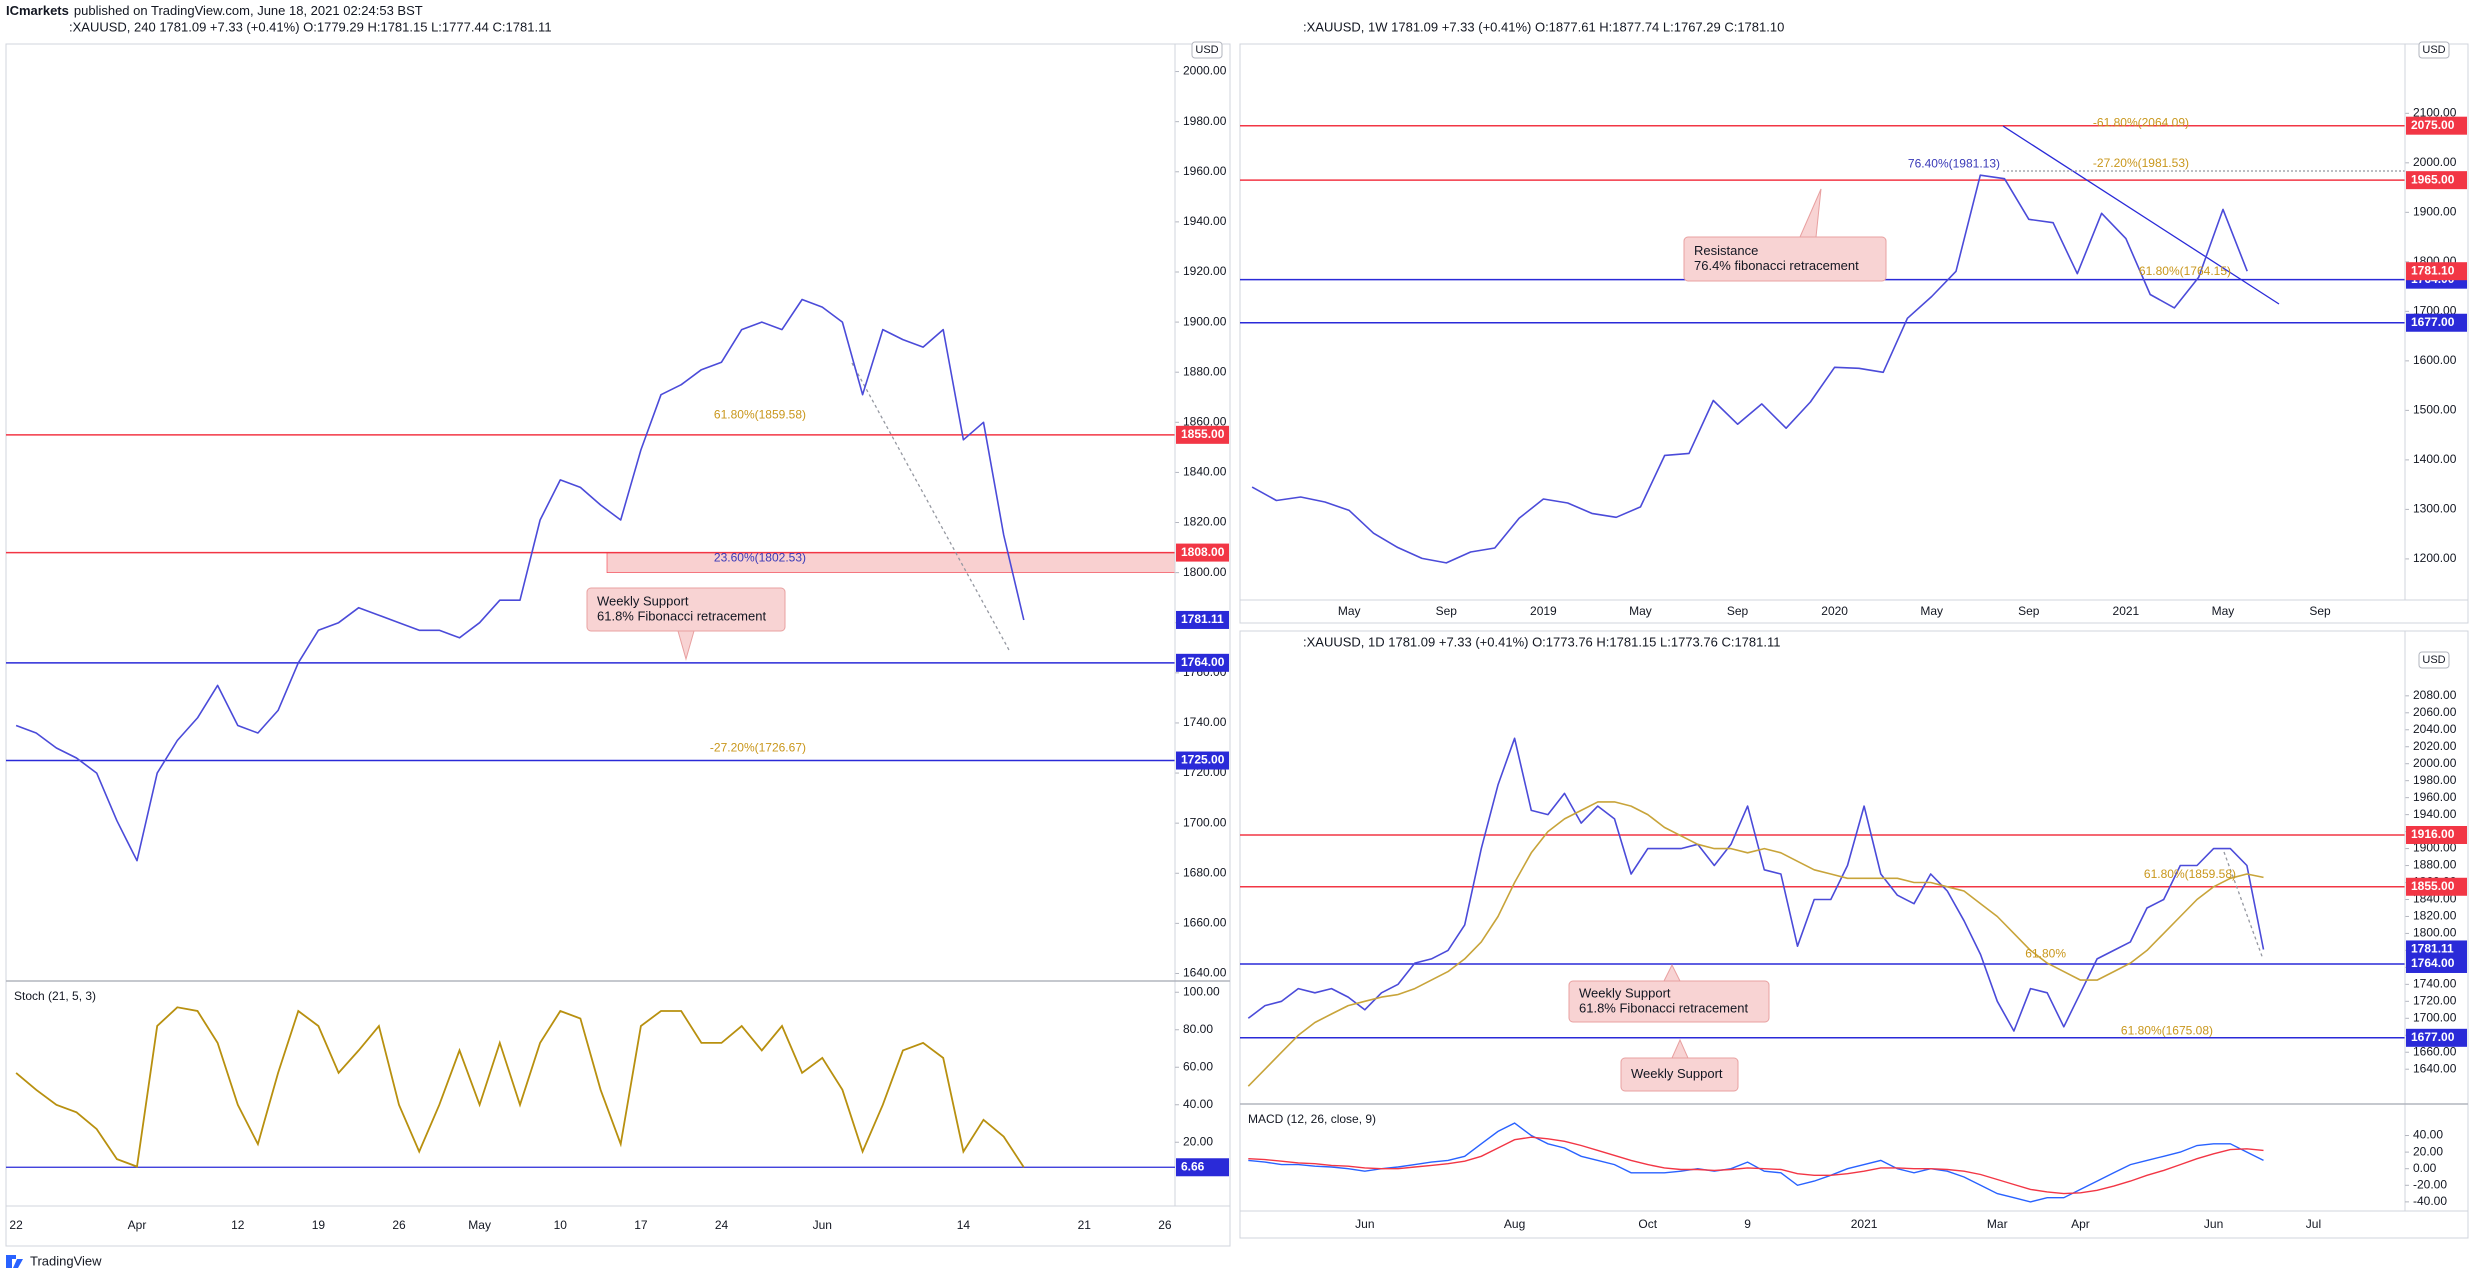  Describe the element at coordinates (891, 562) in the screenshot. I see `zone` at that location.